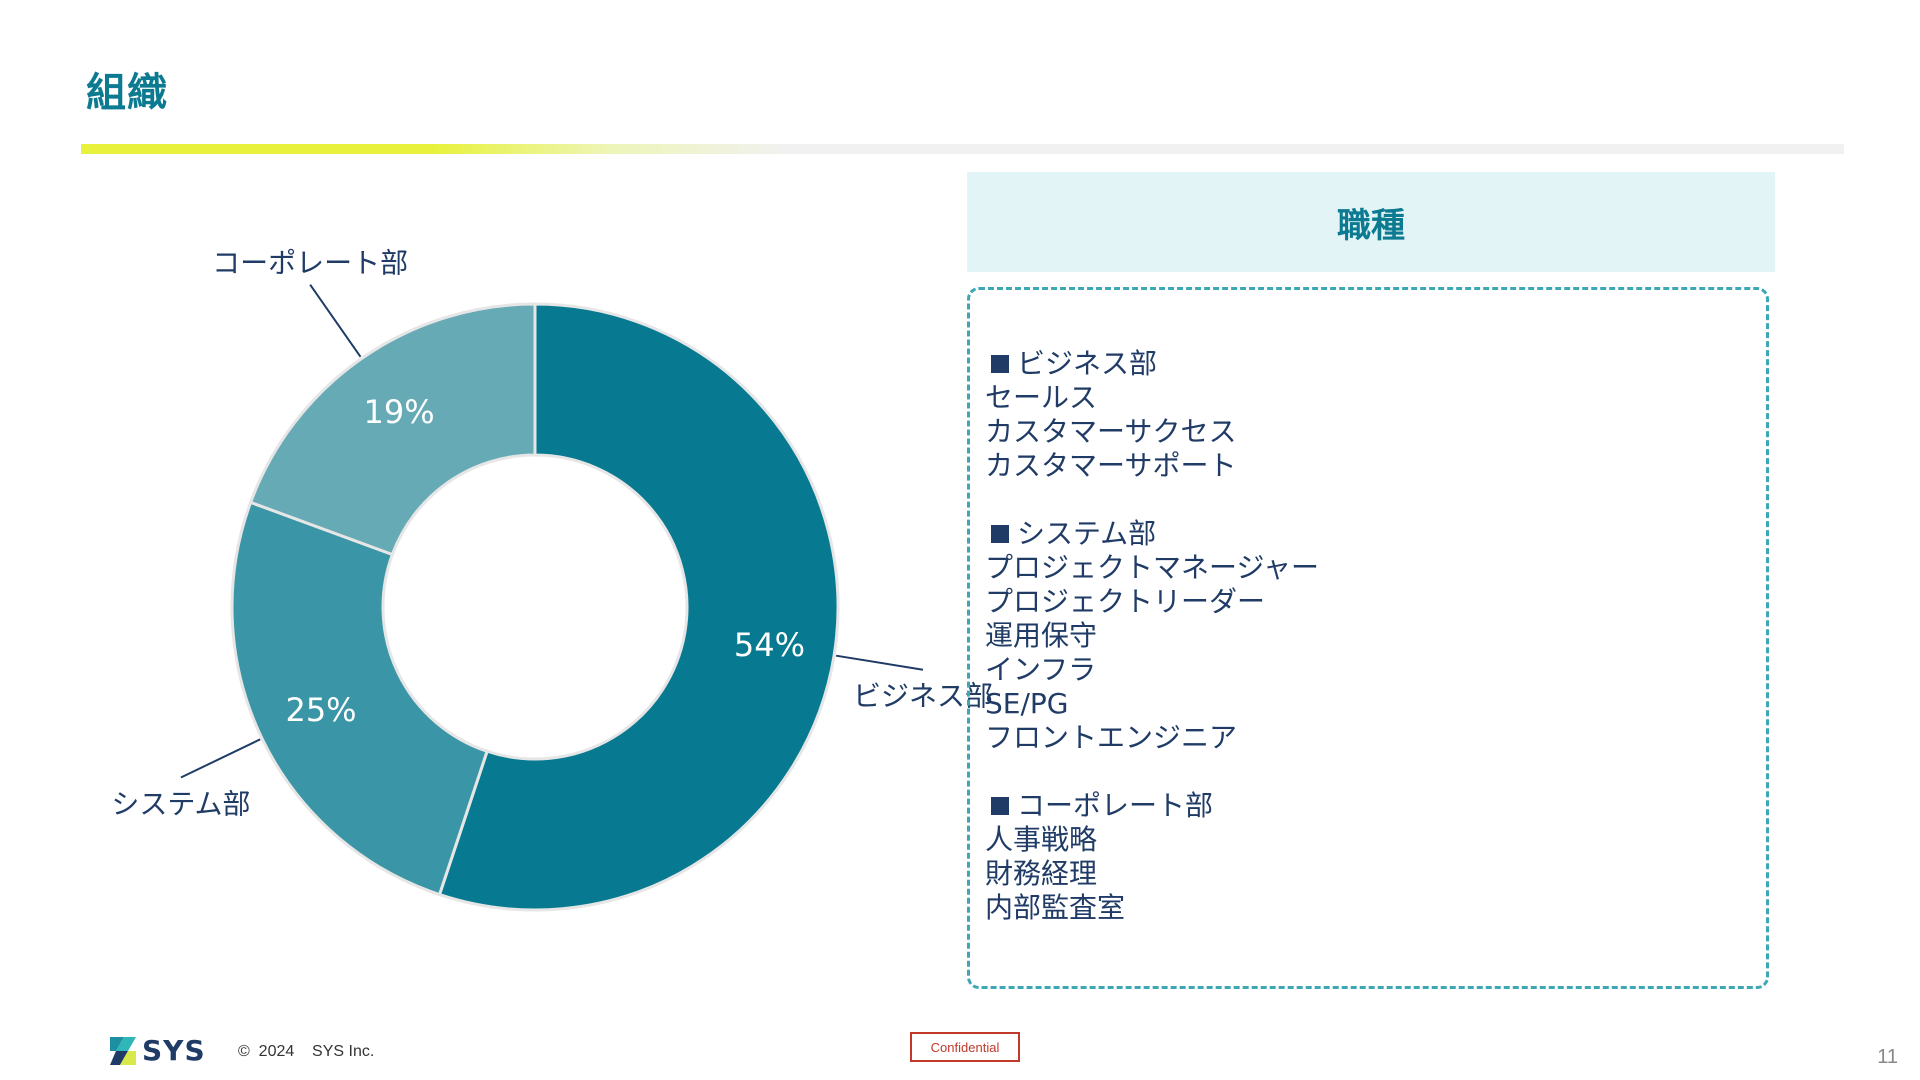 This screenshot has width=1920, height=1080. I want to click on category-label: システム部, so click(180, 804).